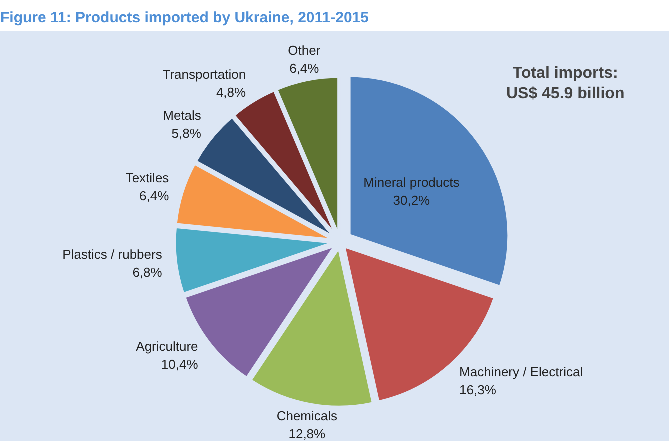 The height and width of the screenshot is (441, 669). Describe the element at coordinates (148, 178) in the screenshot. I see `slice-label: Textiles` at that location.